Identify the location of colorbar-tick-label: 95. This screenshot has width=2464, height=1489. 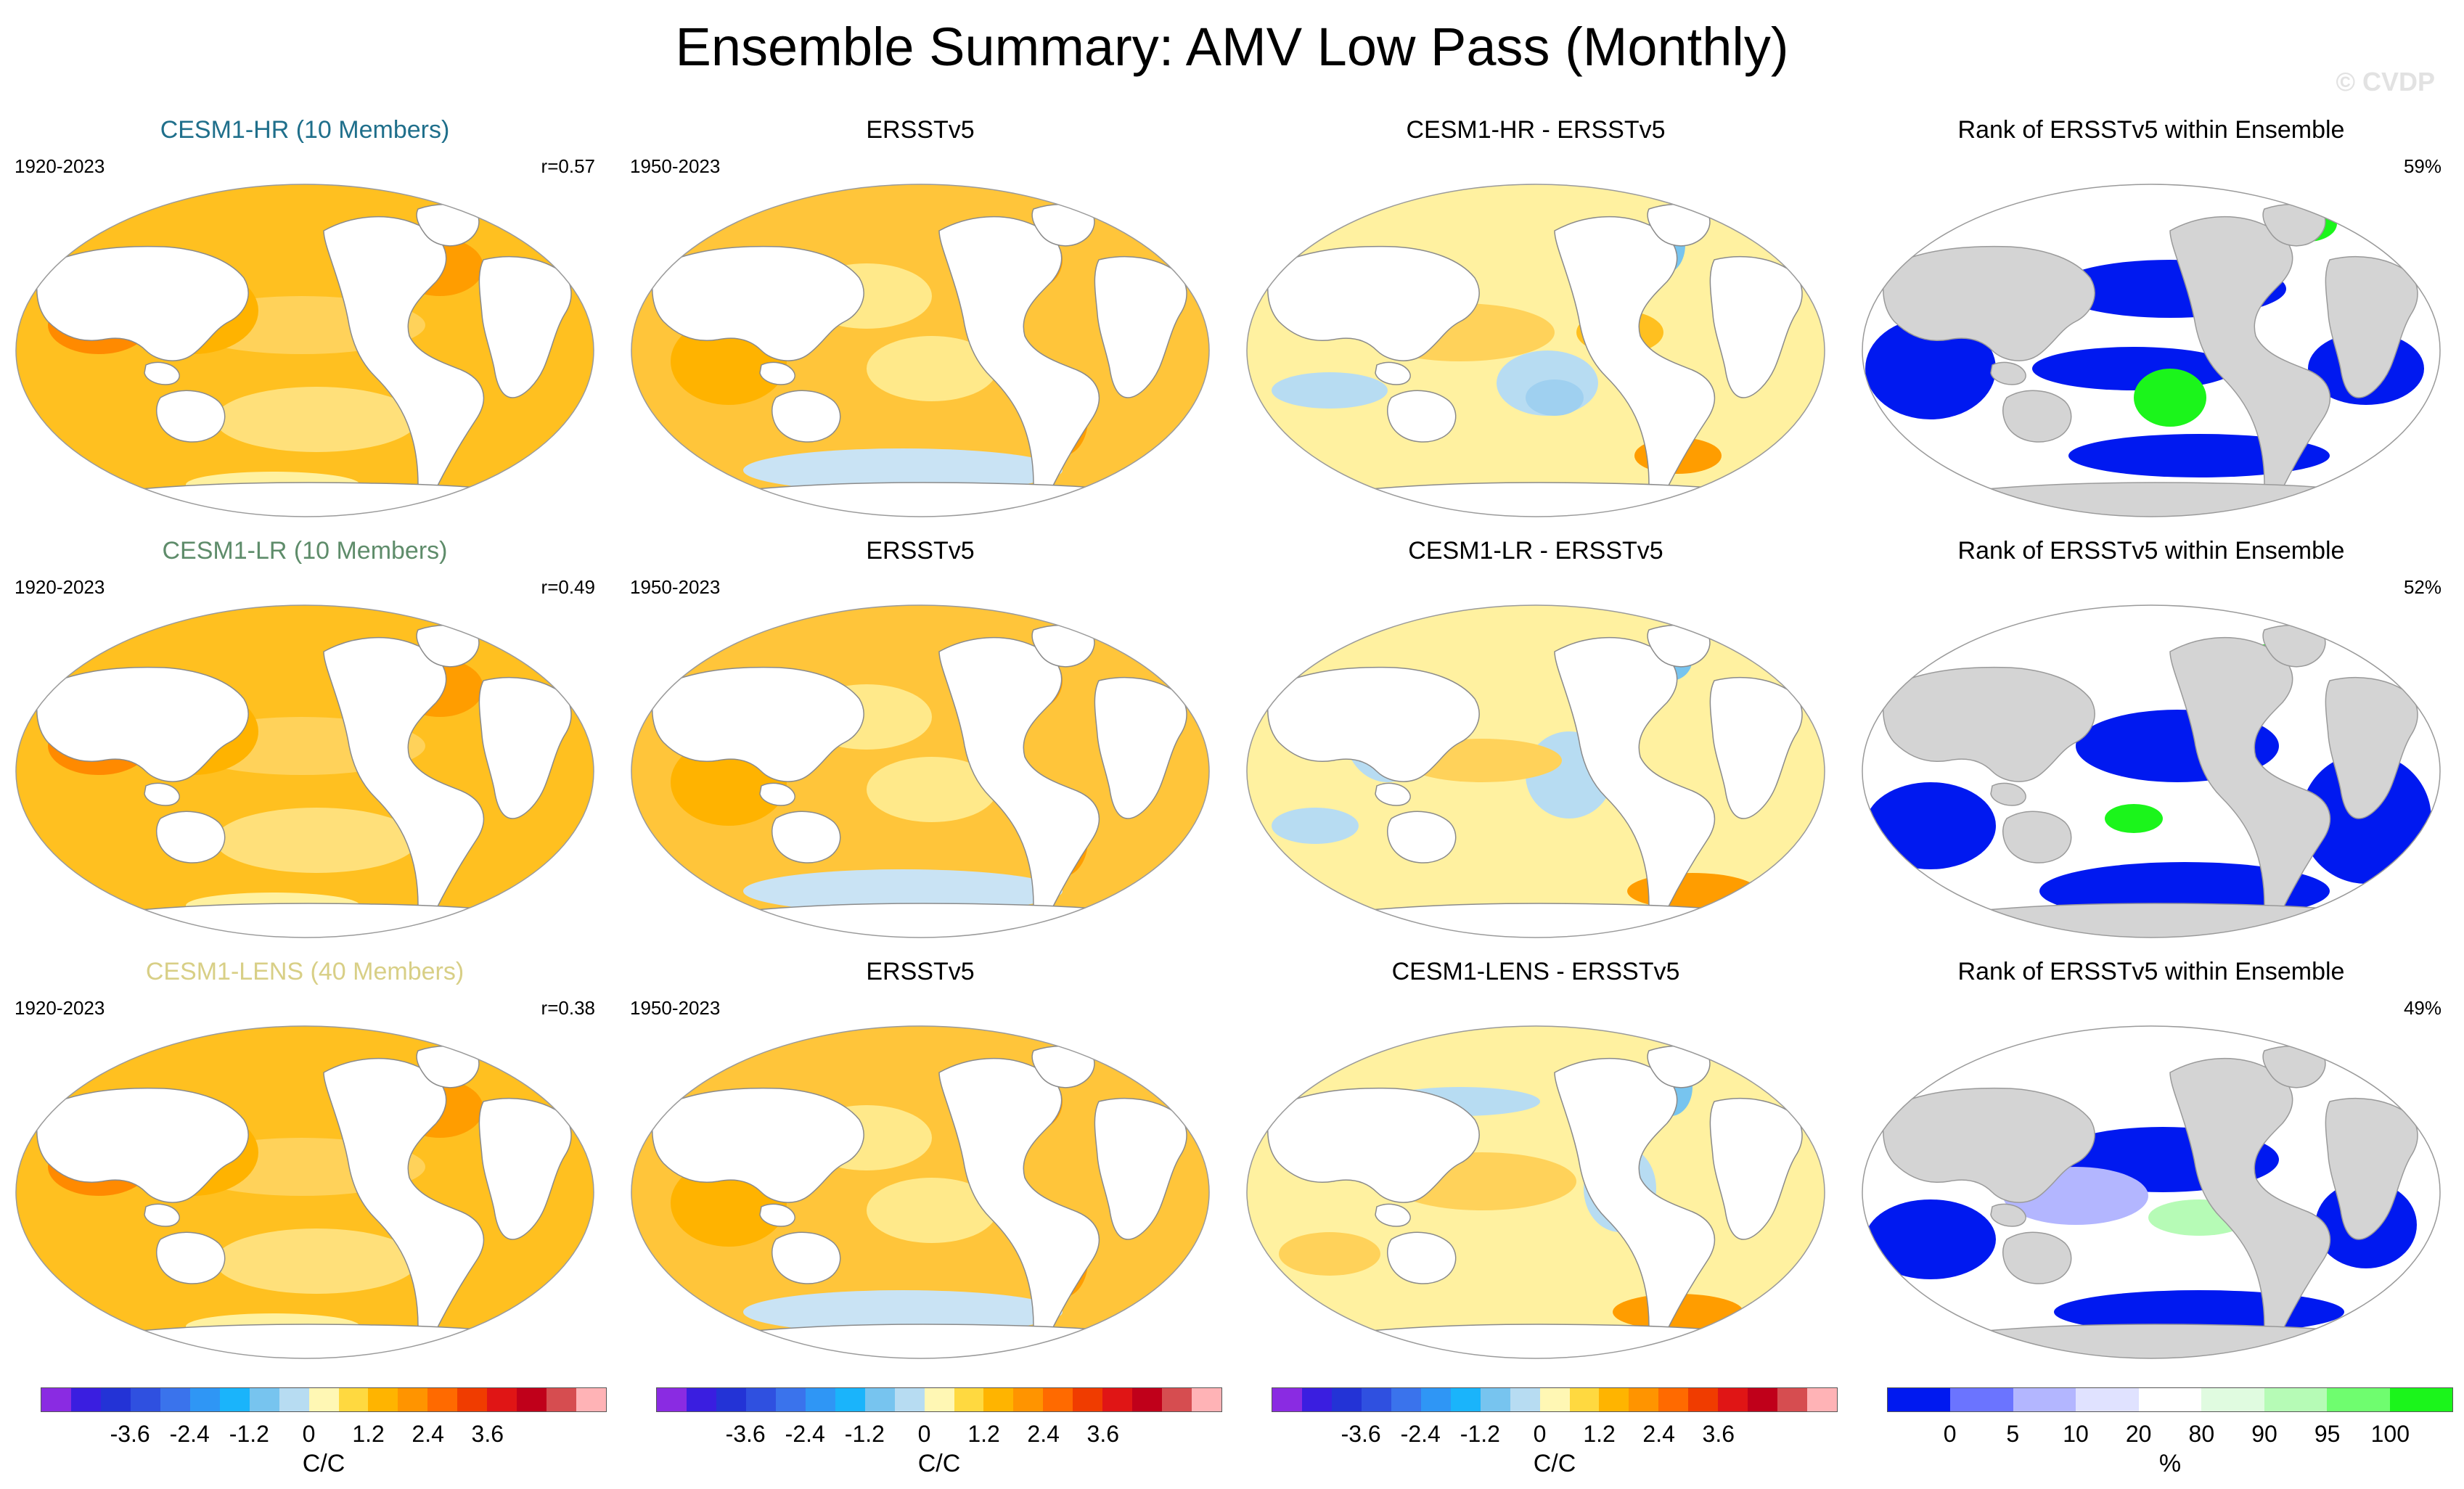
(2327, 1434).